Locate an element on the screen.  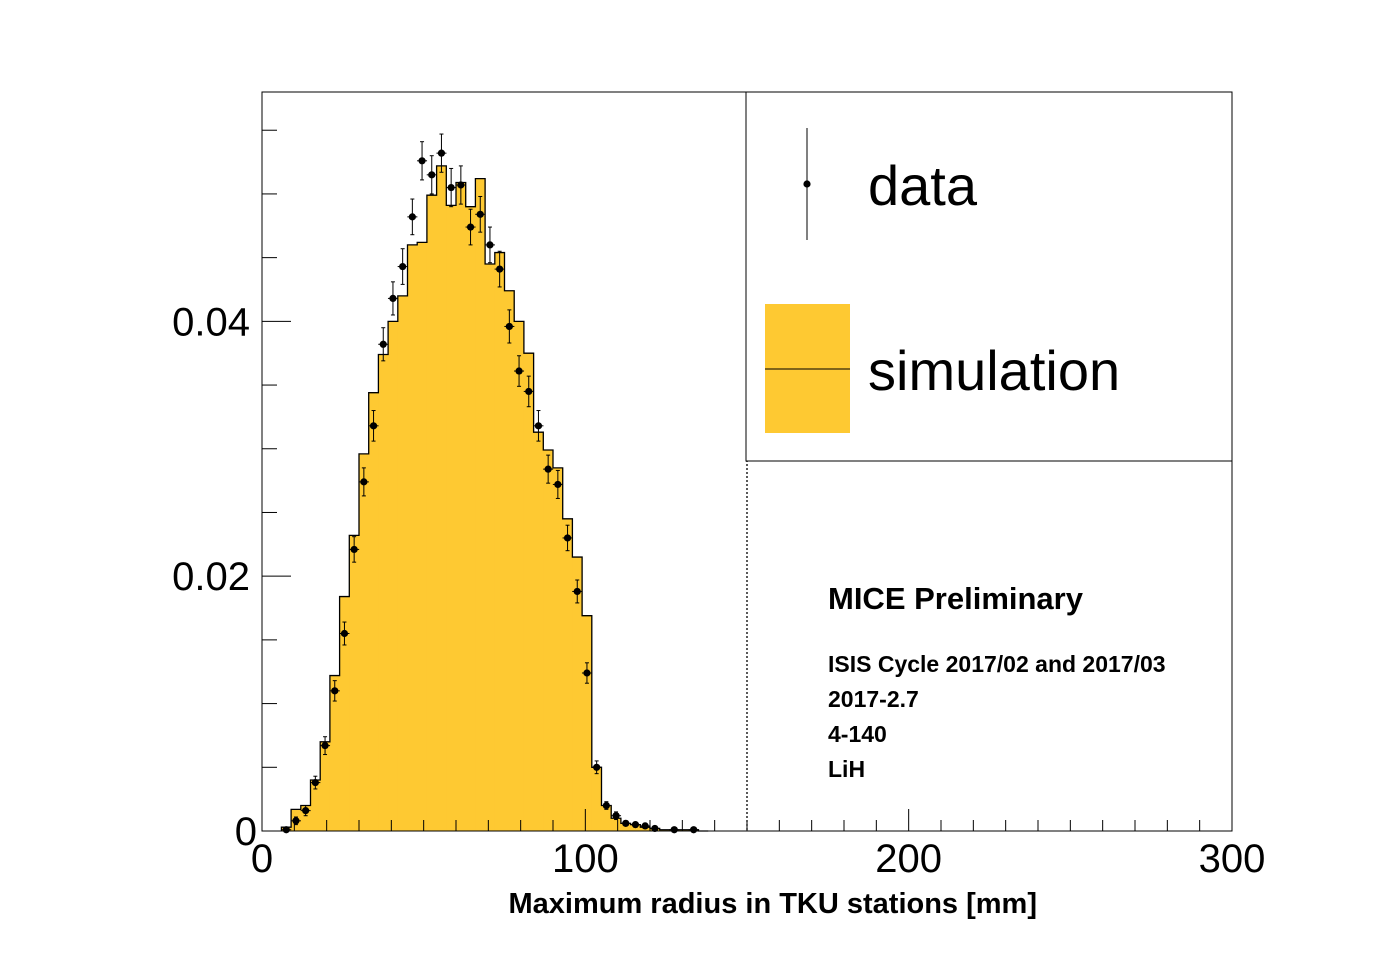
annotation-title: MICE Preliminary is located at coordinates (956, 598).